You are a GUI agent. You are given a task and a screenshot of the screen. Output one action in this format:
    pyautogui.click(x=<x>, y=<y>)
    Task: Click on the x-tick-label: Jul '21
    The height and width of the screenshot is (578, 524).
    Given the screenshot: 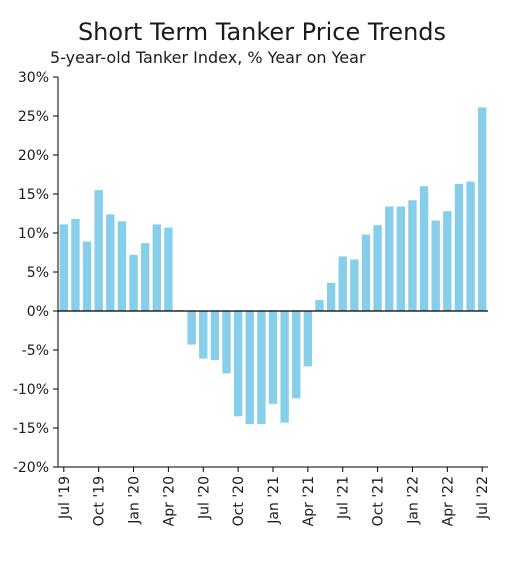 What is the action you would take?
    pyautogui.click(x=344, y=498)
    